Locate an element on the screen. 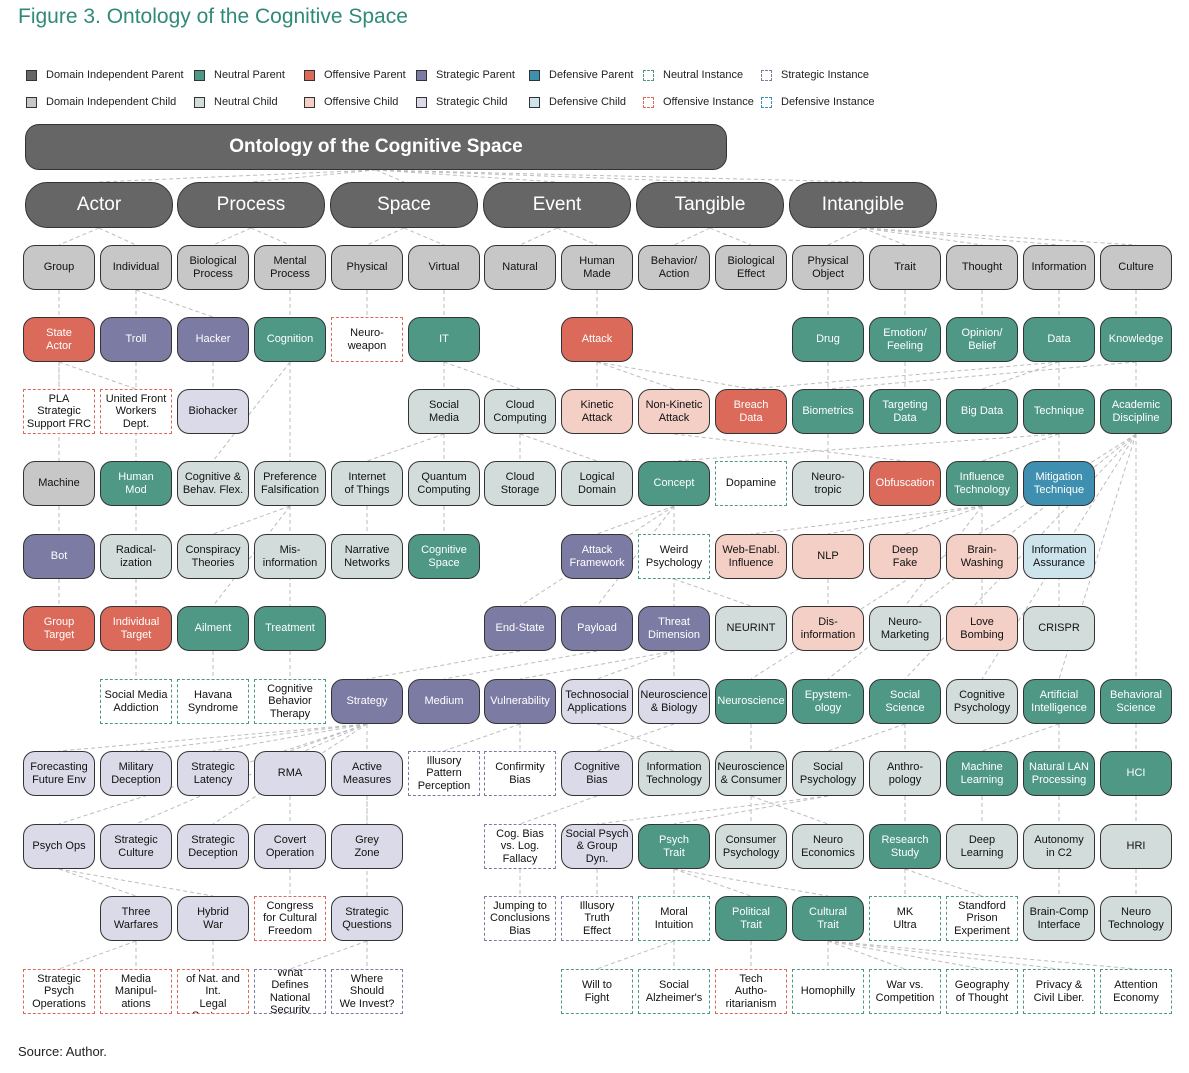  node-knowledge: Knowledge is located at coordinates (1136, 339).